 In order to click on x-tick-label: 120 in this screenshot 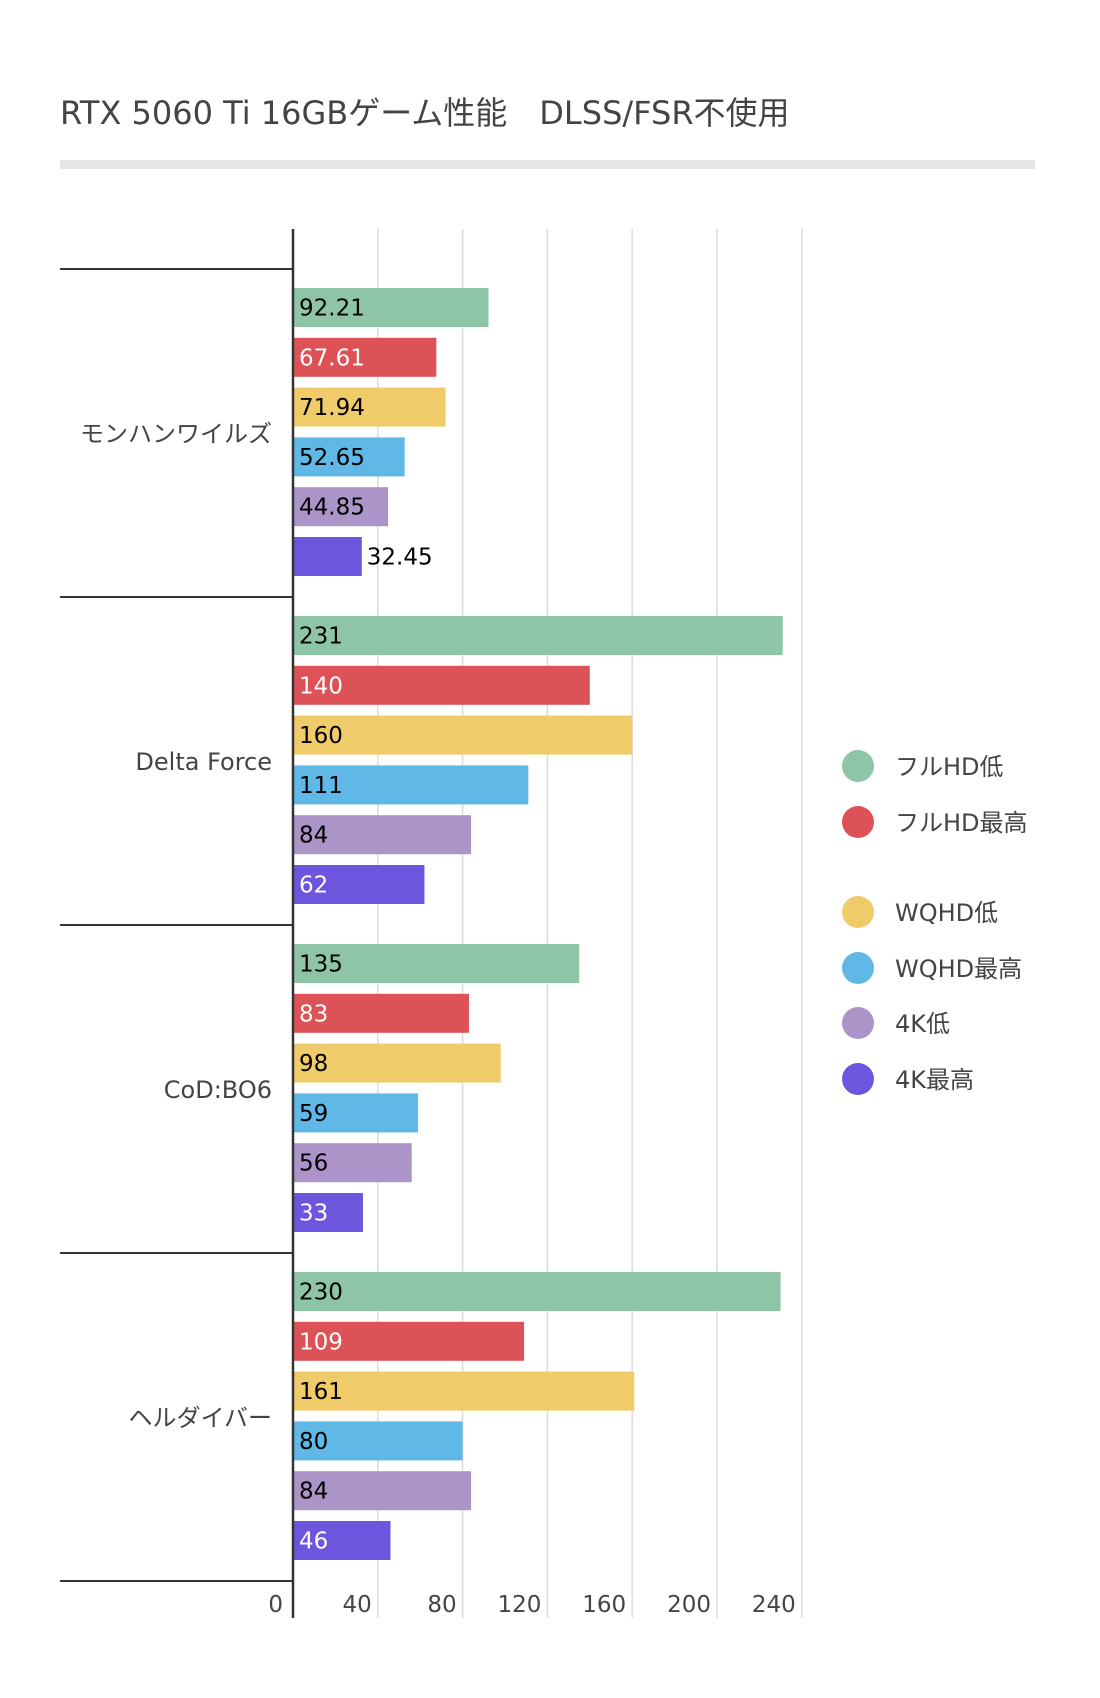, I will do `click(519, 1605)`.